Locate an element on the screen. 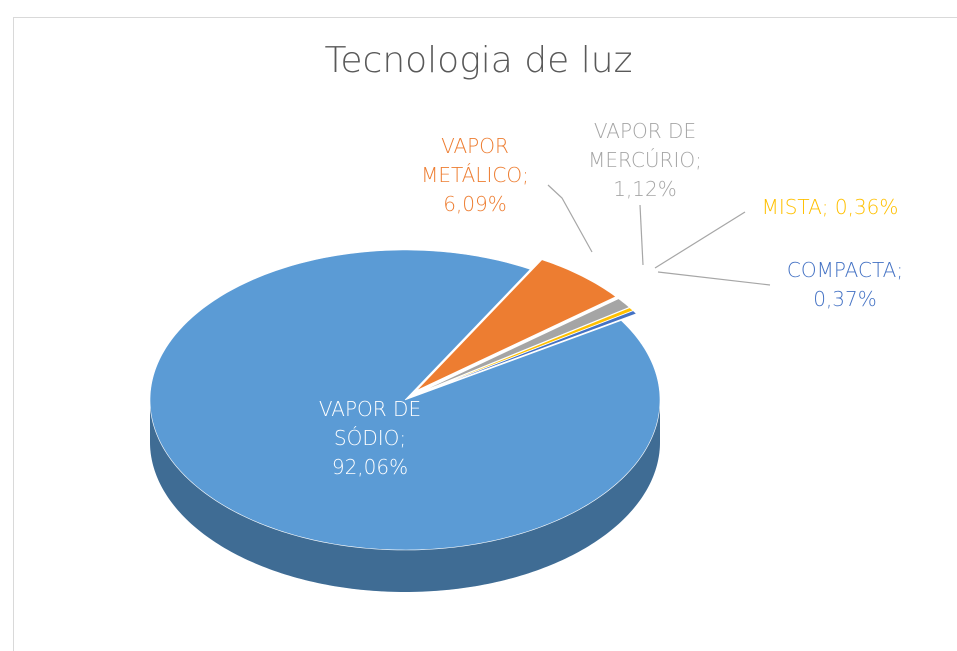  data-label: VAPOR DE SÓDIO; 92,06% is located at coordinates (370, 438).